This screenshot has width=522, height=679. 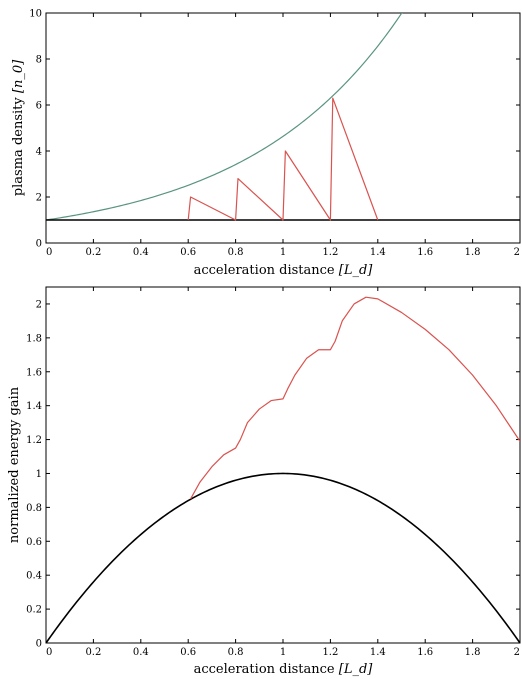 I want to click on energy-xtick-label: 0.6, so click(x=188, y=652).